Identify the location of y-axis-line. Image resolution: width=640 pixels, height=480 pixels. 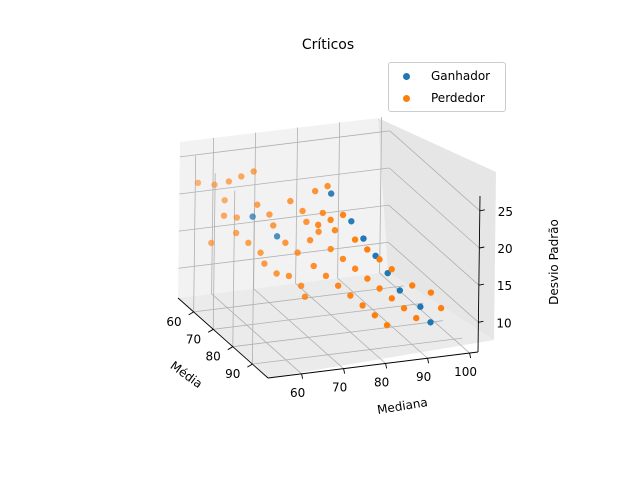
(373, 365).